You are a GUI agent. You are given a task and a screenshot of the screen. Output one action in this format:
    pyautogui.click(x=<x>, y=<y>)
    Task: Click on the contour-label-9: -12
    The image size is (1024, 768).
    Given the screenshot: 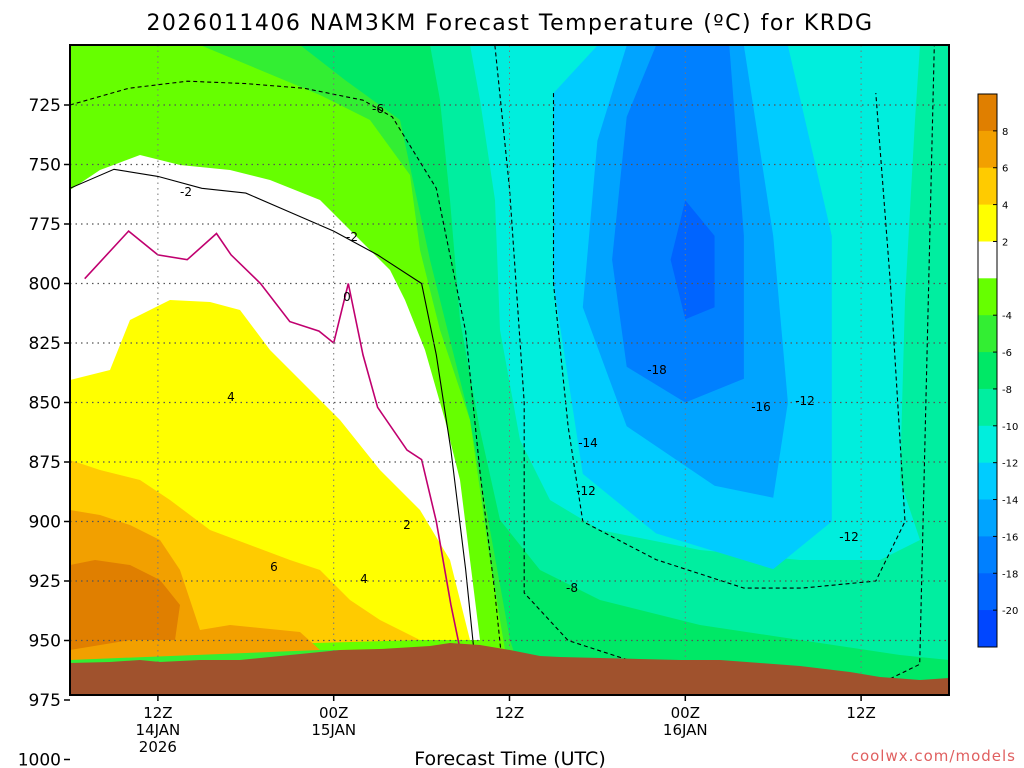 What is the action you would take?
    pyautogui.click(x=586, y=491)
    